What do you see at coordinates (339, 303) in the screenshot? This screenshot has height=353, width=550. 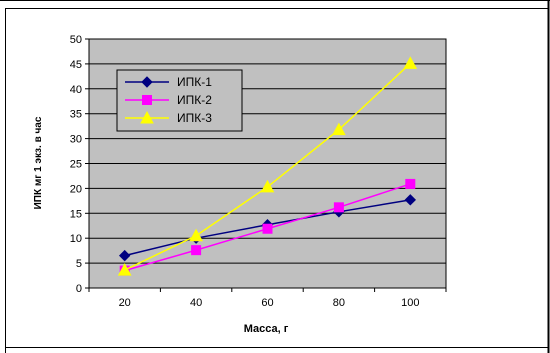 I see `x-tick-label-80: 80` at bounding box center [339, 303].